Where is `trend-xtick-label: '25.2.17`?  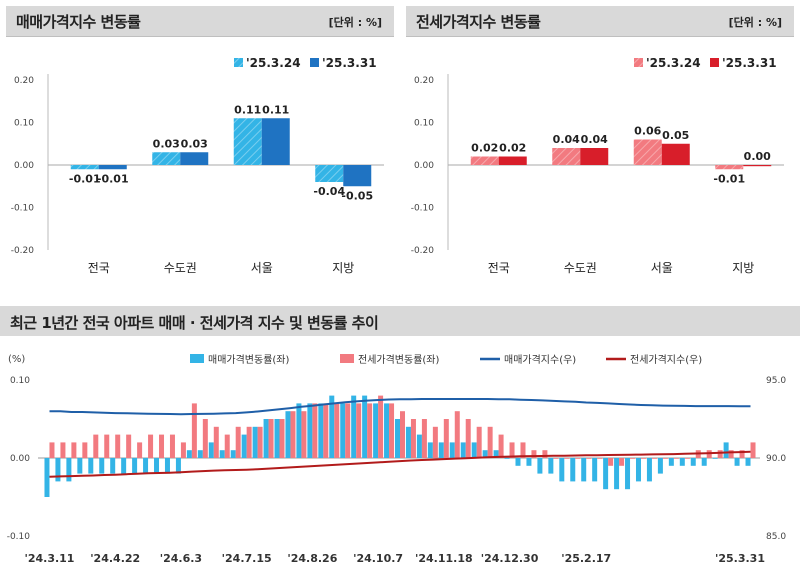
trend-xtick-label: '25.2.17 is located at coordinates (586, 558).